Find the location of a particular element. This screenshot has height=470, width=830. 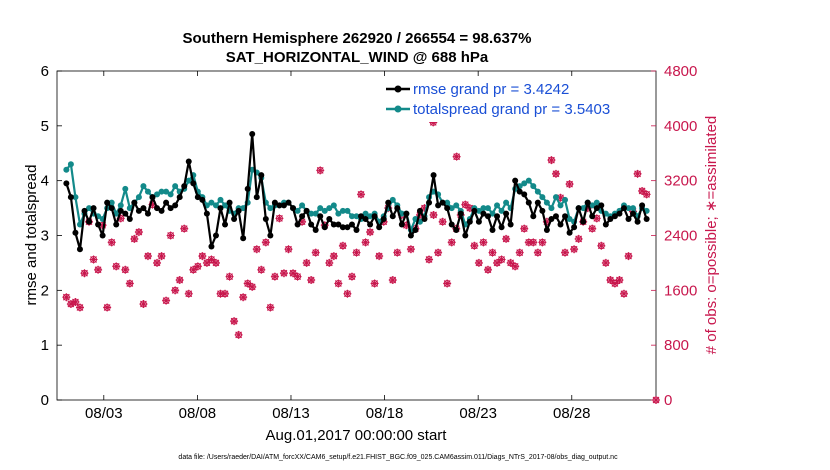

legend-spread-marker is located at coordinates (398, 109).